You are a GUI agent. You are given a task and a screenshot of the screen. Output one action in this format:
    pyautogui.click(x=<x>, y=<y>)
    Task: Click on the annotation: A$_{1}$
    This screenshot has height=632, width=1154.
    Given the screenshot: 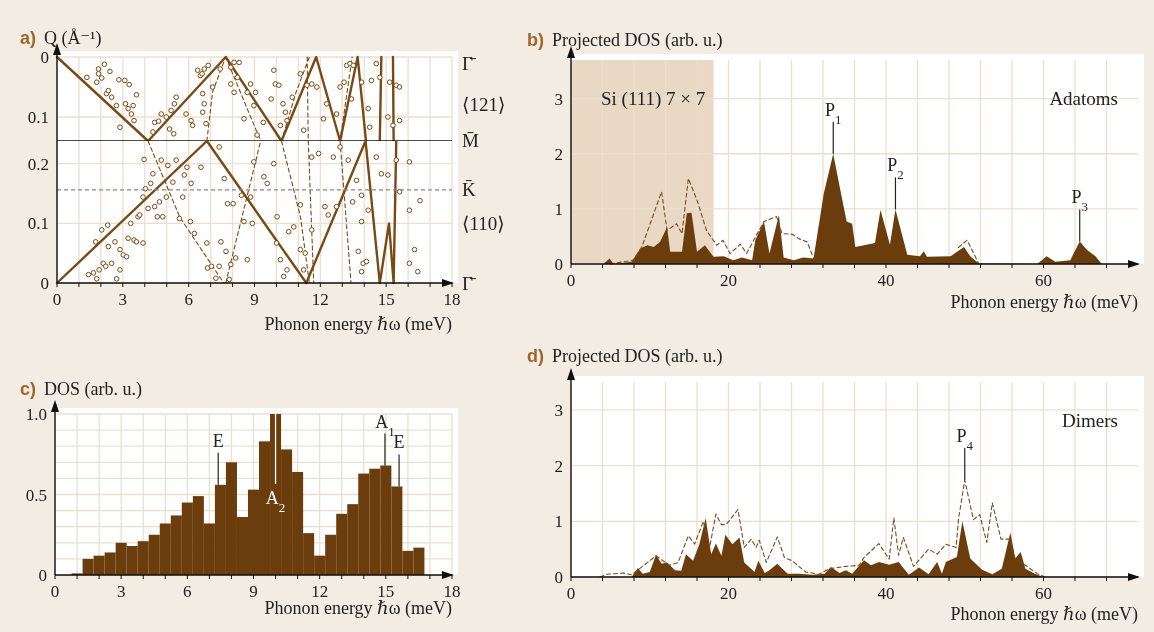 What is the action you would take?
    pyautogui.click(x=385, y=425)
    